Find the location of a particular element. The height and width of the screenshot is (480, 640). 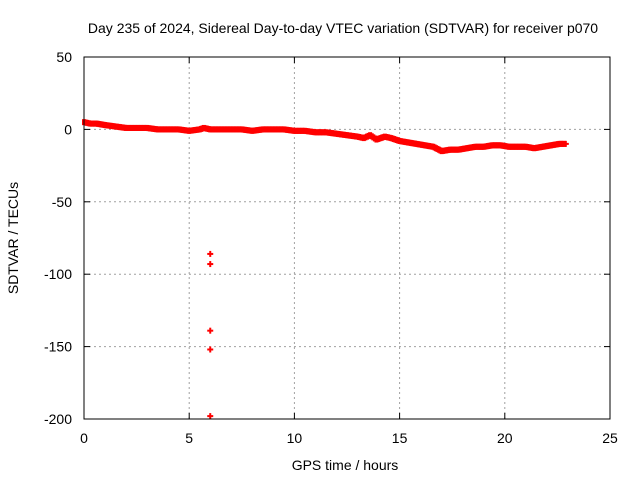

x-tick-label: 5 is located at coordinates (189, 438).